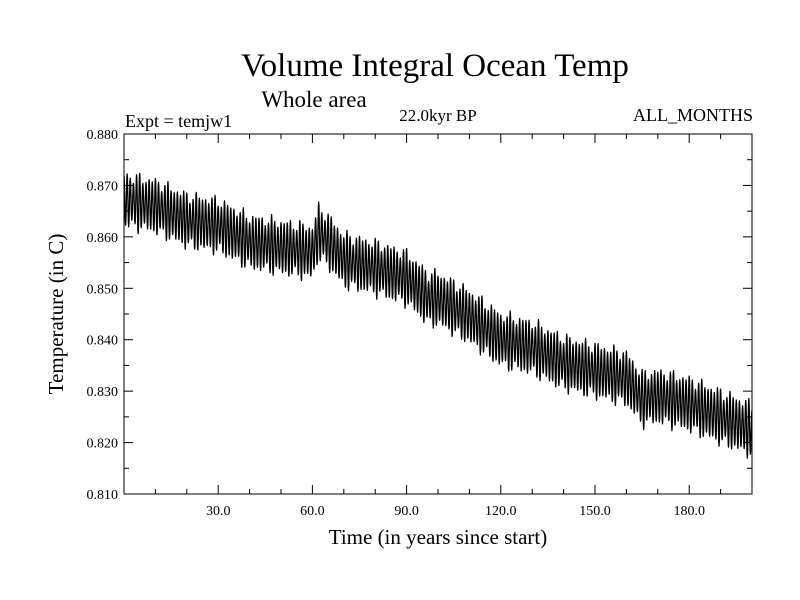 This screenshot has width=800, height=600. What do you see at coordinates (103, 341) in the screenshot?
I see `y-tick-label: 0.840` at bounding box center [103, 341].